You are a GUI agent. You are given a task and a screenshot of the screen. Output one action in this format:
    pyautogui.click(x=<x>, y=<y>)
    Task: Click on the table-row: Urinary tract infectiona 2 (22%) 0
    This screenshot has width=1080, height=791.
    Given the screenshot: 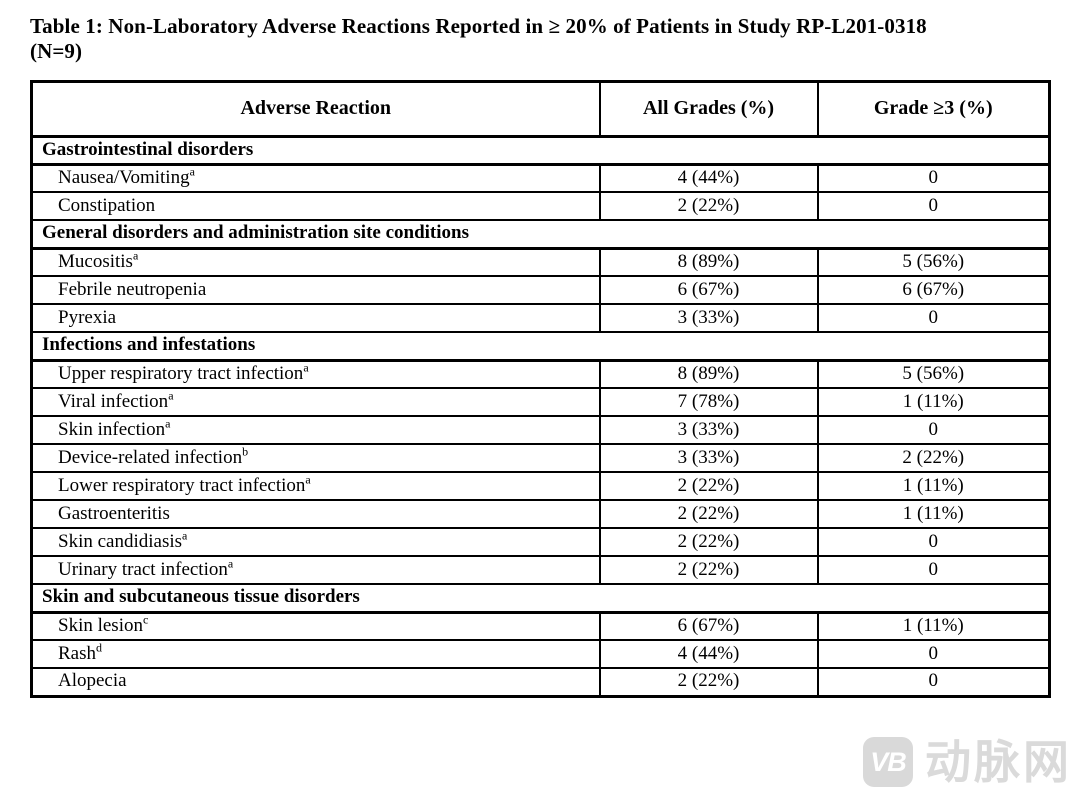 What is the action you would take?
    pyautogui.click(x=540, y=570)
    